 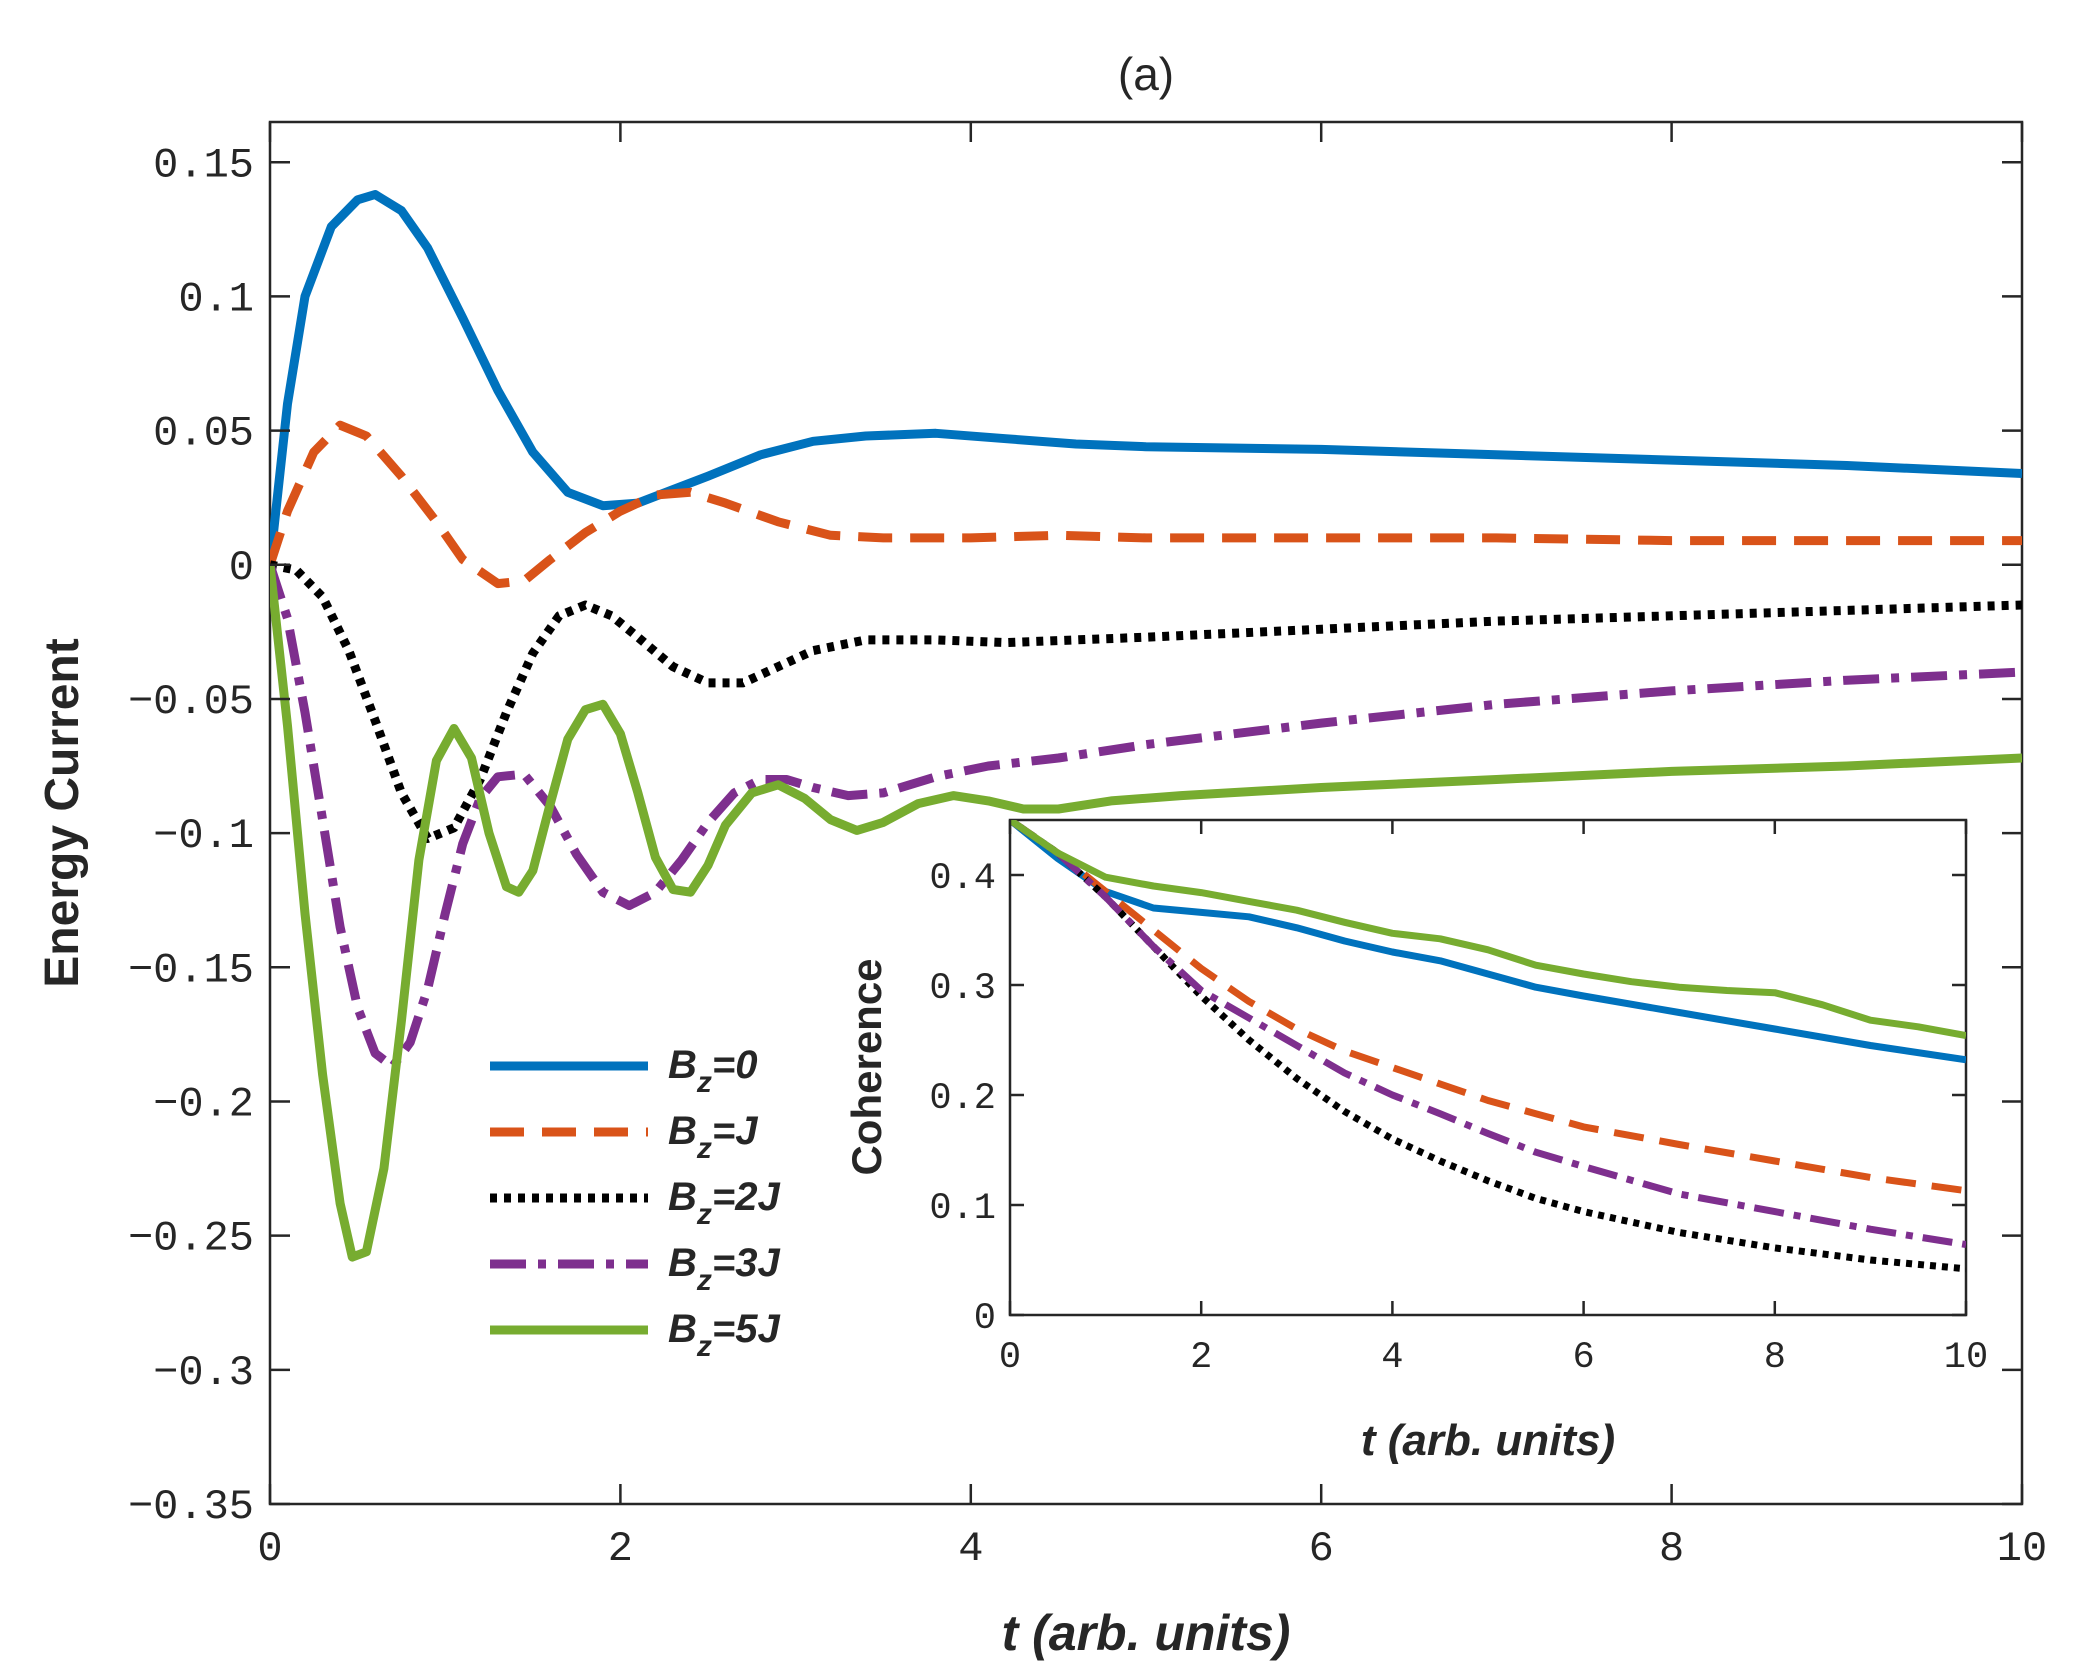 What do you see at coordinates (985, 1319) in the screenshot?
I see `inset-y-tick-label: 0` at bounding box center [985, 1319].